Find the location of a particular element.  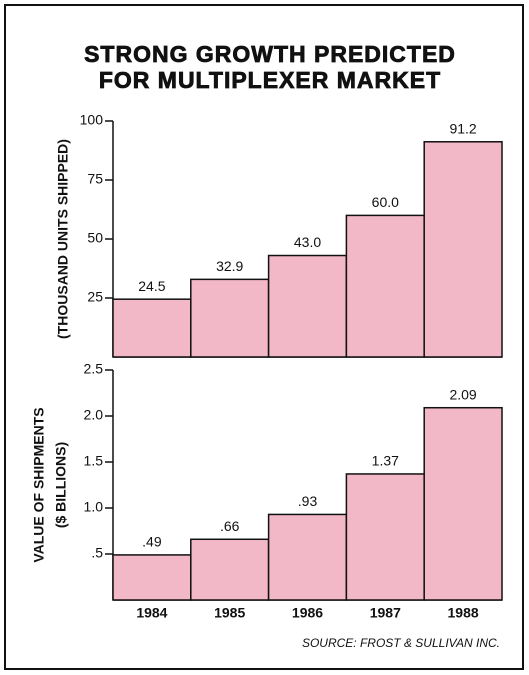

x-tick-label: 1985 is located at coordinates (229, 613).